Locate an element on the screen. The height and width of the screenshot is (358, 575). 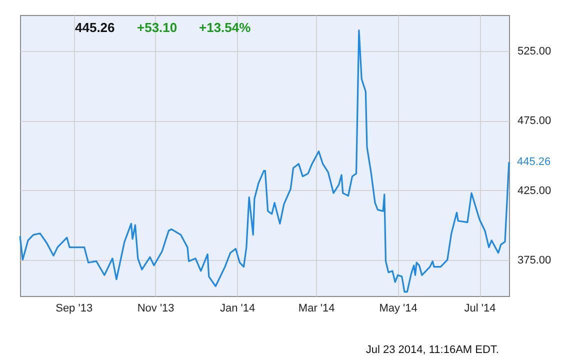
annotation: +53.10 is located at coordinates (157, 27).